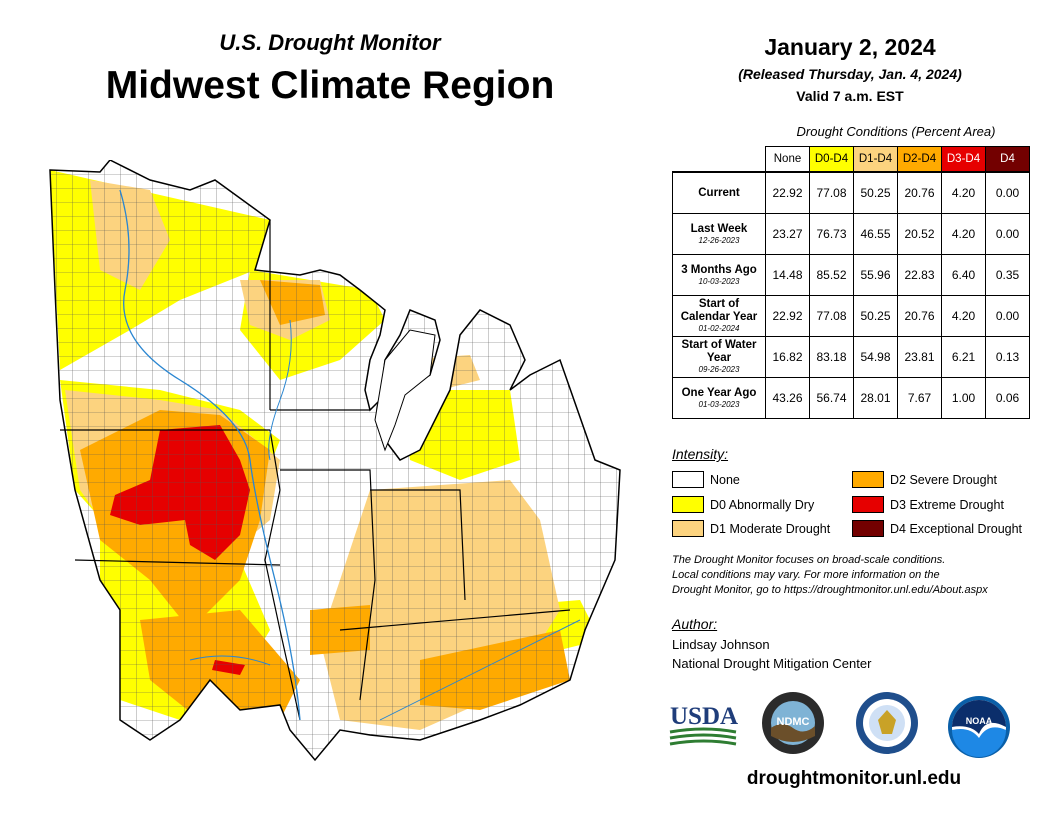 The image size is (1056, 816). Describe the element at coordinates (719, 316) in the screenshot. I see `row-label: Start of Calendar Year 01-02-2024` at that location.